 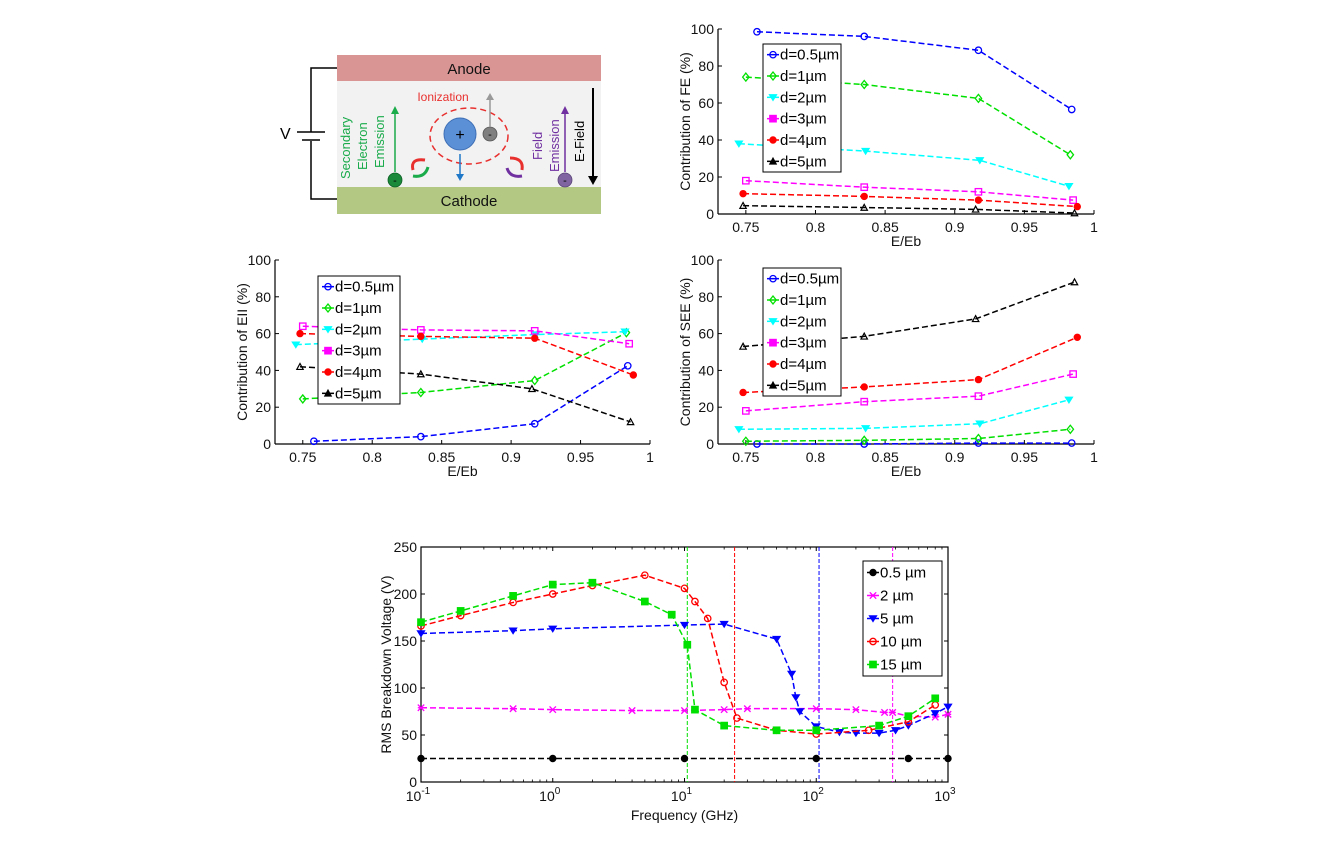 What do you see at coordinates (406, 688) in the screenshot?
I see `rms-ytick-label: 100` at bounding box center [406, 688].